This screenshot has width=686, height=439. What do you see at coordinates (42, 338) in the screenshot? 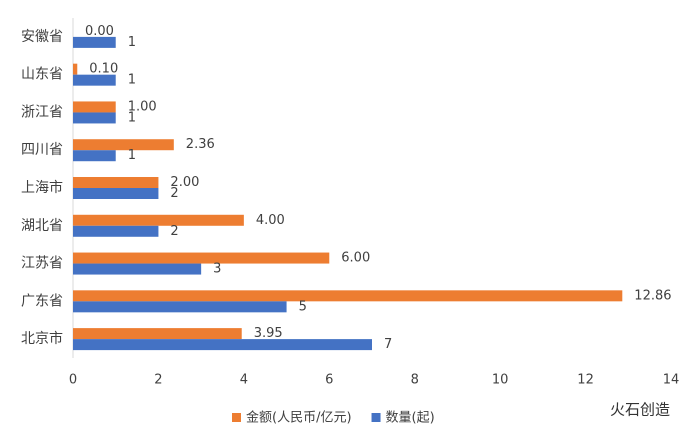
I see `y-tick-label: 北京市` at bounding box center [42, 338].